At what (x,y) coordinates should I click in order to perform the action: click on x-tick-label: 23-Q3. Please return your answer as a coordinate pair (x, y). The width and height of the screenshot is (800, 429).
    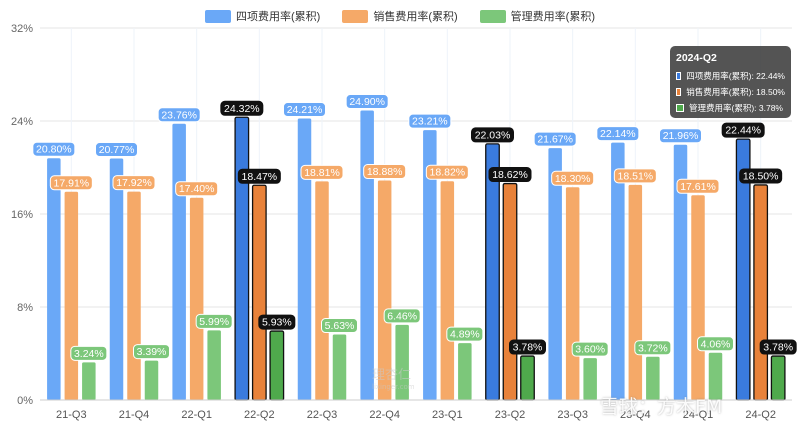
    Looking at the image, I should click on (572, 415).